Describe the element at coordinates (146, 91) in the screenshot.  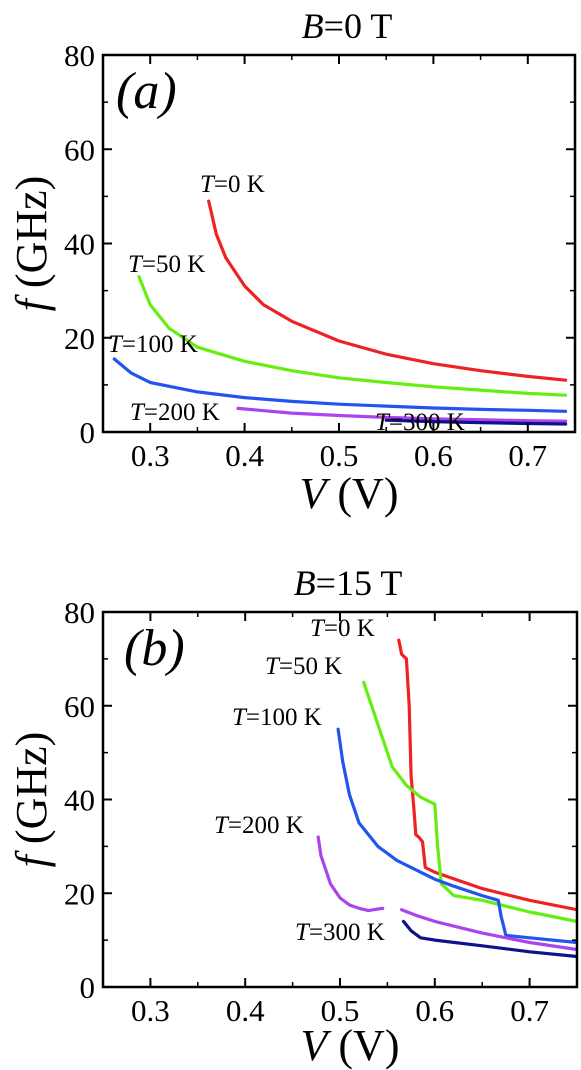
I see `panel-label: (a)` at that location.